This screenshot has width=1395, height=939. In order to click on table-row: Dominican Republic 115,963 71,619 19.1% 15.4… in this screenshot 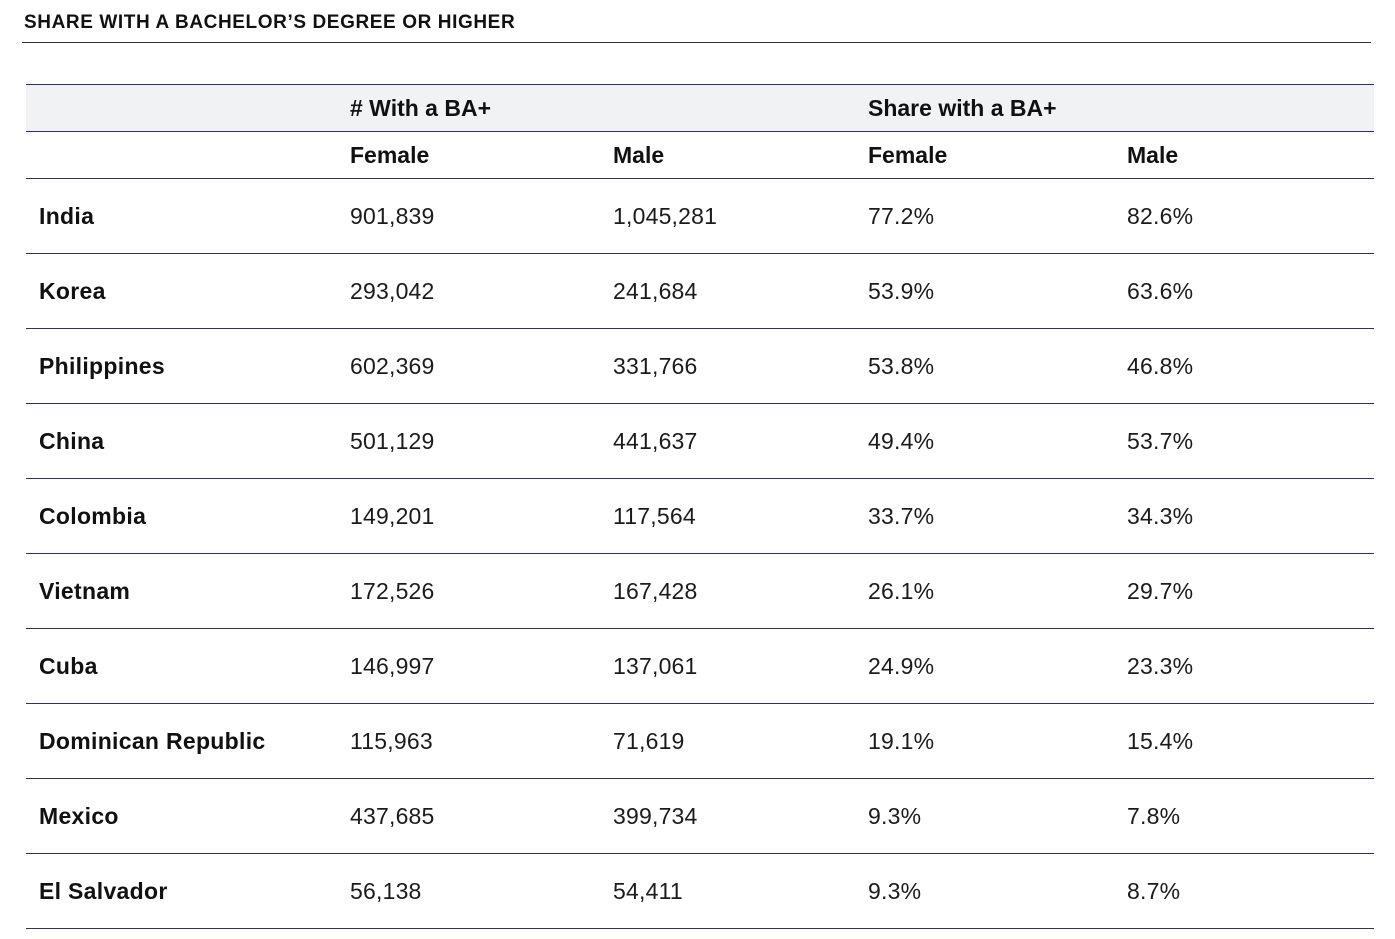, I will do `click(700, 741)`.